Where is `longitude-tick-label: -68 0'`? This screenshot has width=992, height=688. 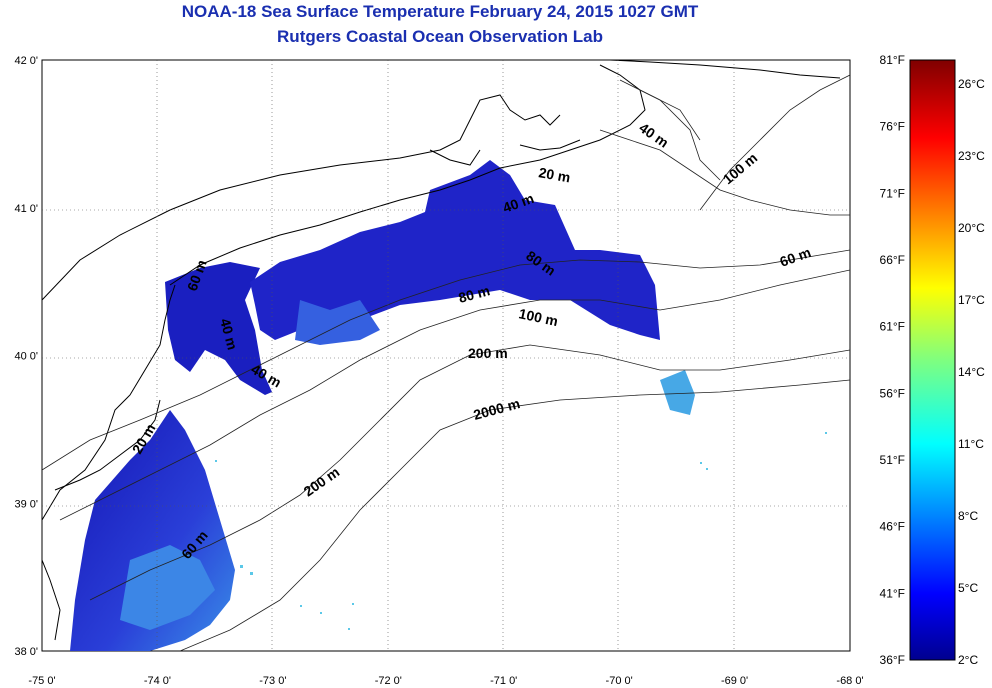
longitude-tick-label: -68 0' is located at coordinates (849, 681).